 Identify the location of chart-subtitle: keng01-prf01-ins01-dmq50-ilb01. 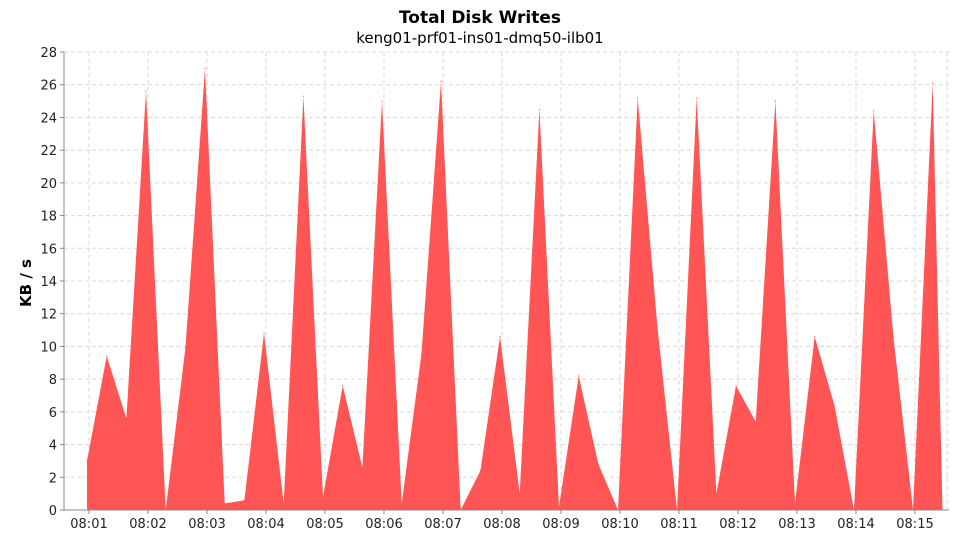
(479, 38).